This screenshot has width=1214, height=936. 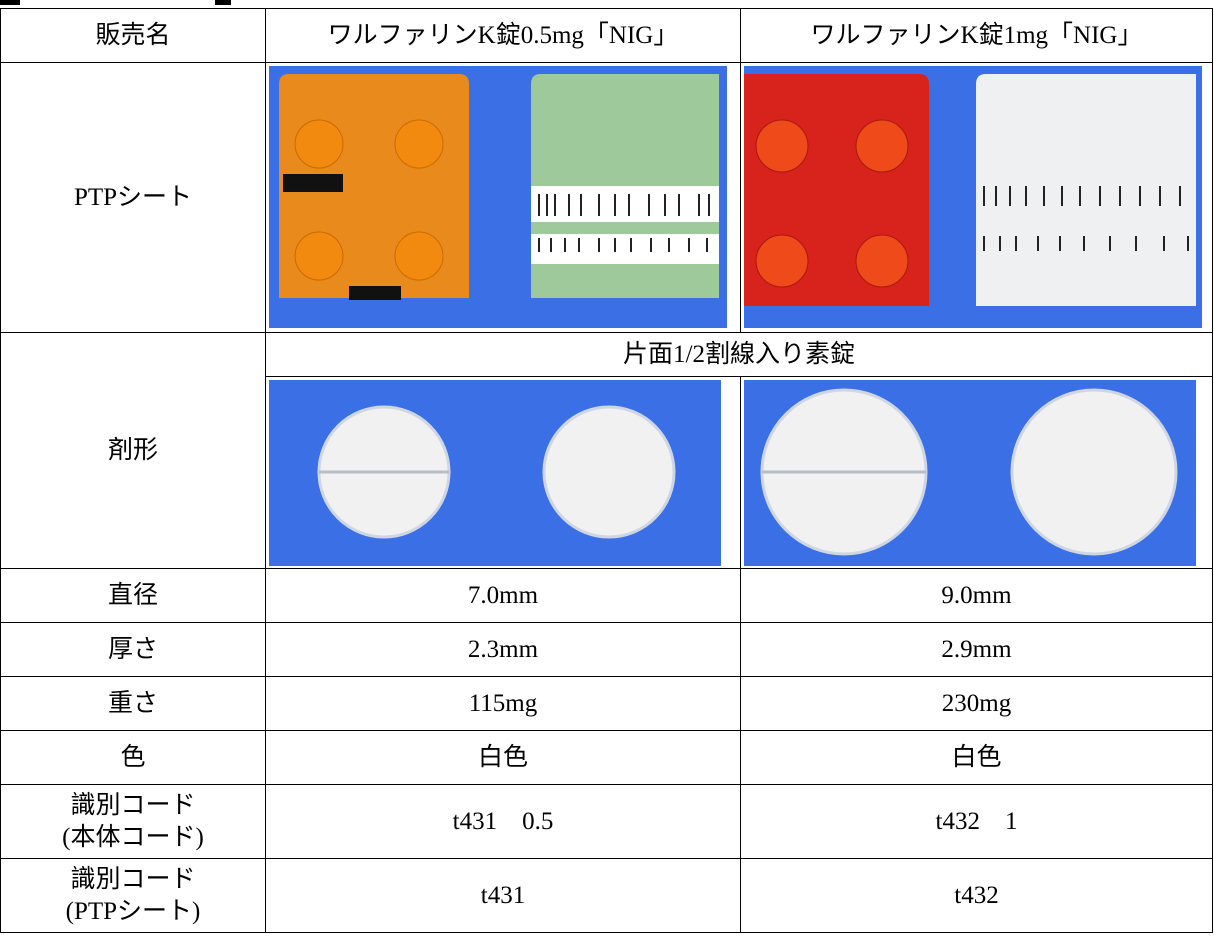 I want to click on spec-row: 識別コード (本体コード) t431 0.5 t432 1, so click(x=606, y=821).